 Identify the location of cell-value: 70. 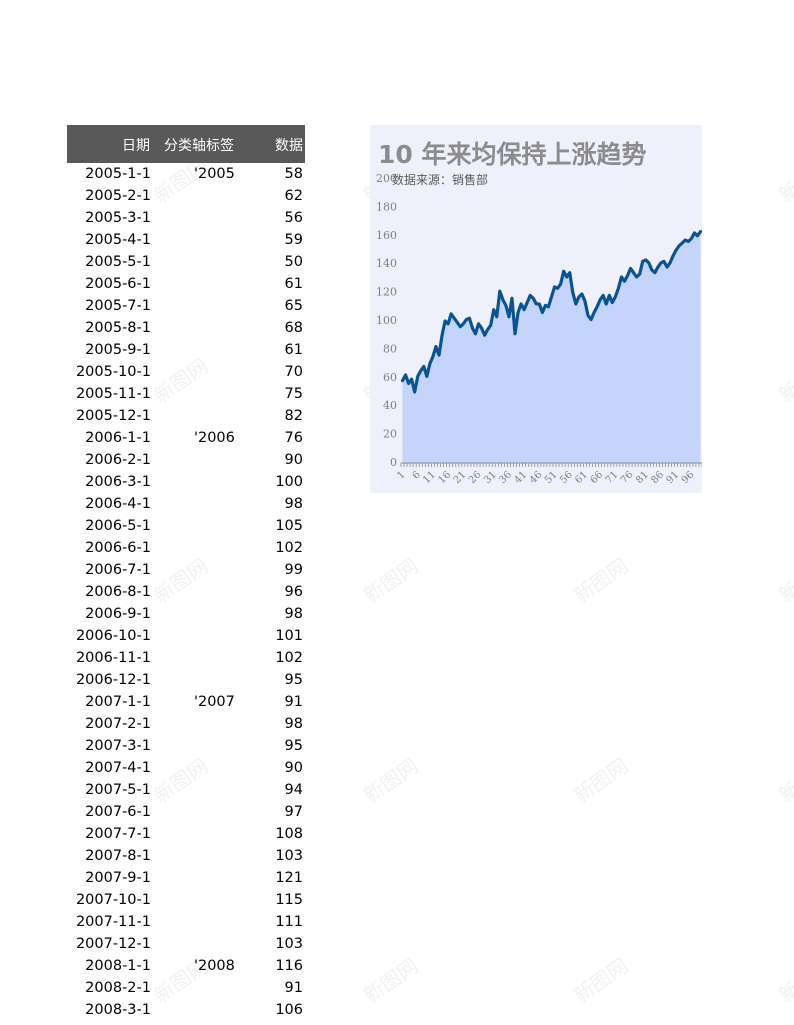
(293, 372).